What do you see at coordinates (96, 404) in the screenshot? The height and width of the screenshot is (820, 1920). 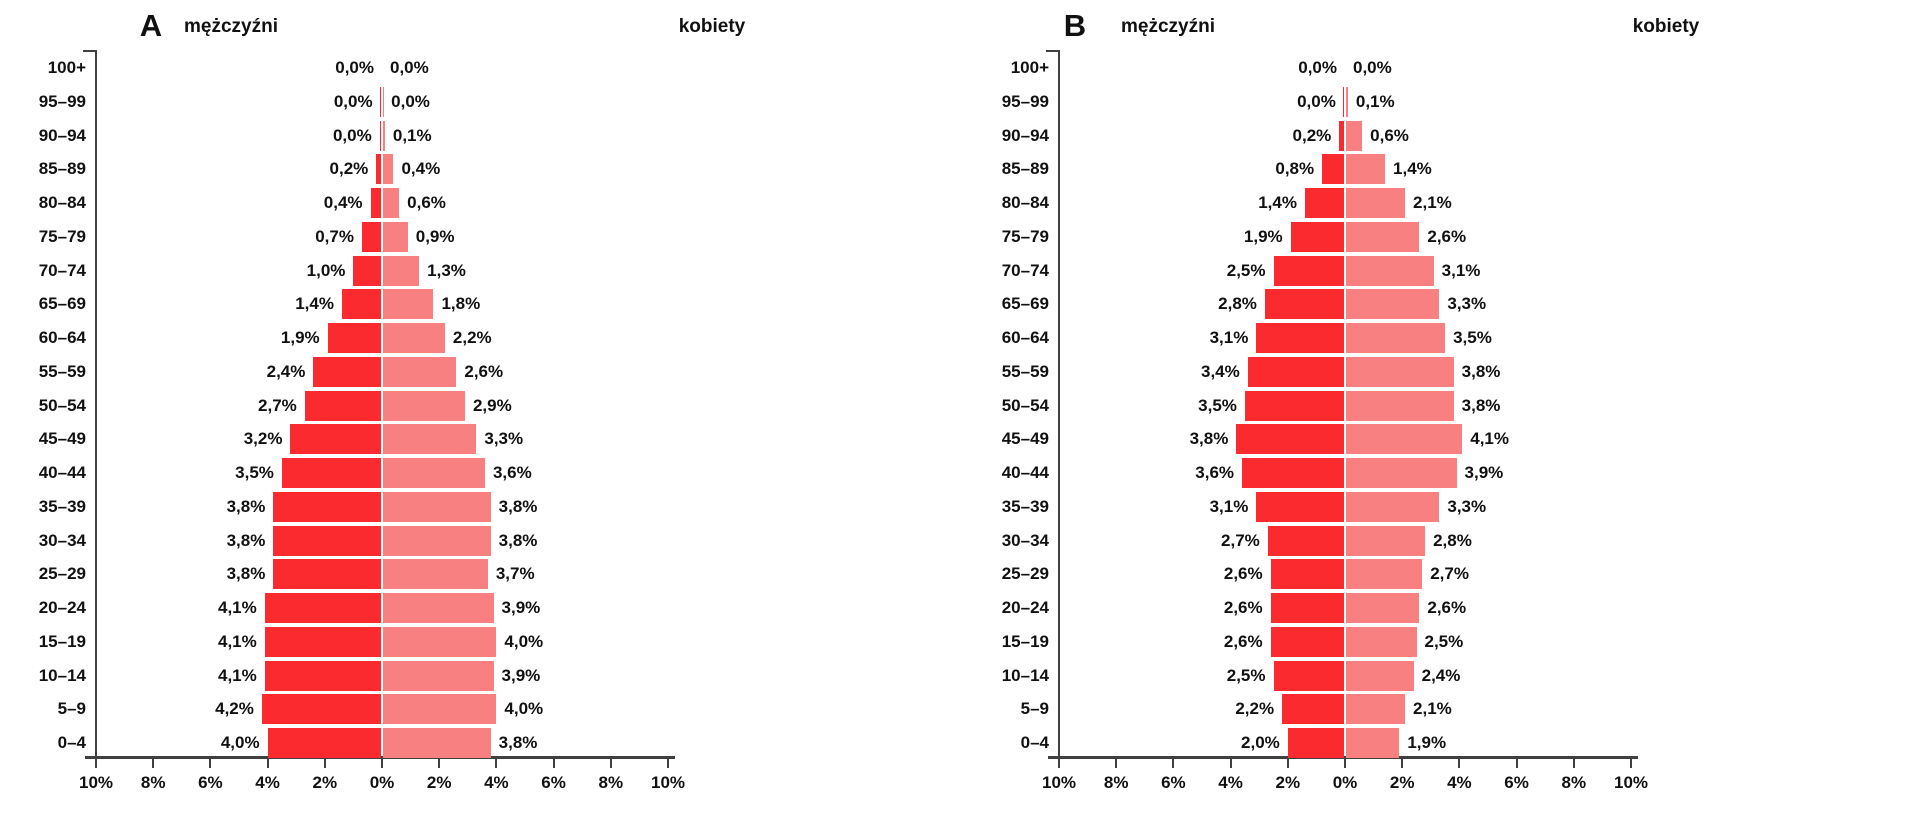 I see `y-axis-line` at bounding box center [96, 404].